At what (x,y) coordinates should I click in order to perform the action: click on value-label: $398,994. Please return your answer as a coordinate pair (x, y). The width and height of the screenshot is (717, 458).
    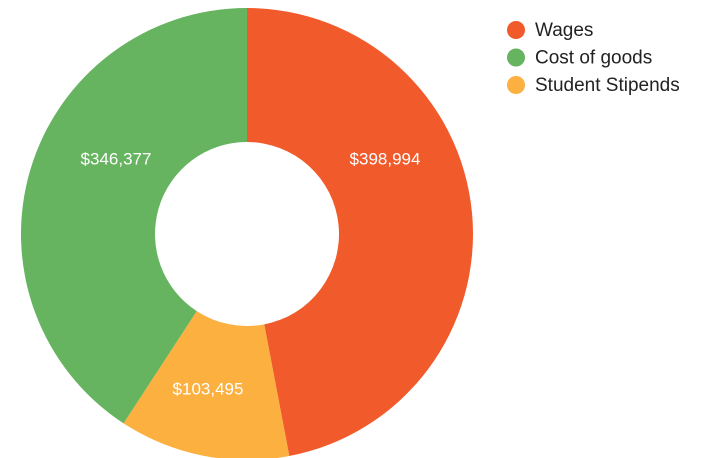
    Looking at the image, I should click on (385, 158).